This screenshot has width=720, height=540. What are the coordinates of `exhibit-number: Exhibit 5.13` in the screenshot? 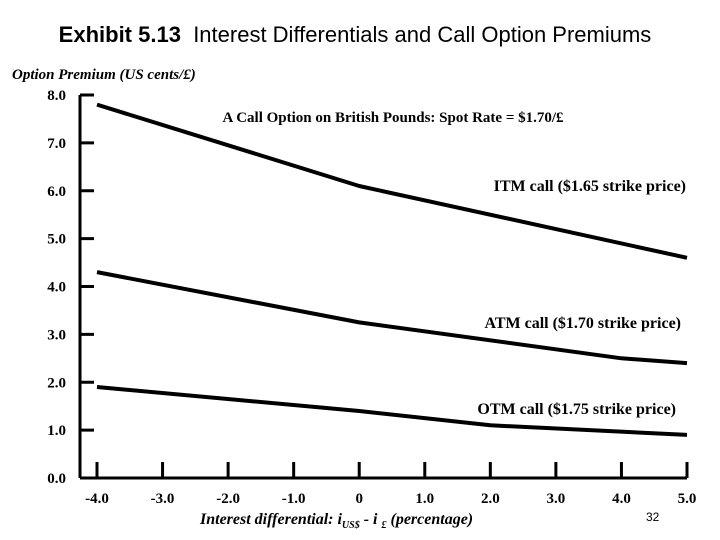 It's located at (119, 34).